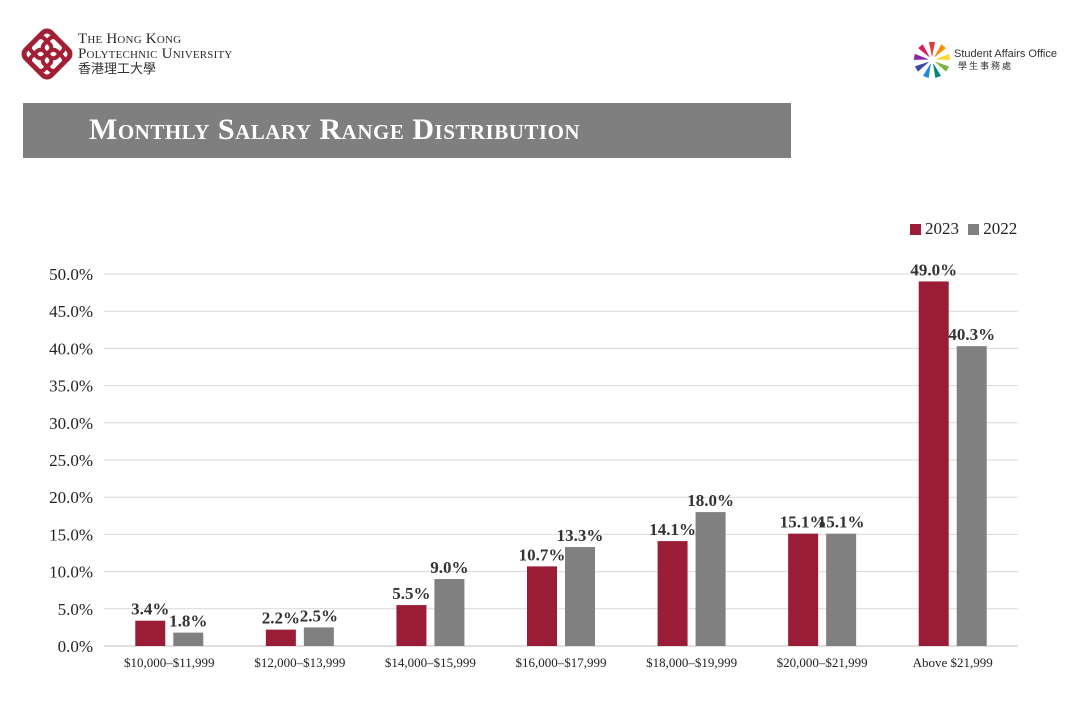  I want to click on polyu-logo-icon, so click(47, 54).